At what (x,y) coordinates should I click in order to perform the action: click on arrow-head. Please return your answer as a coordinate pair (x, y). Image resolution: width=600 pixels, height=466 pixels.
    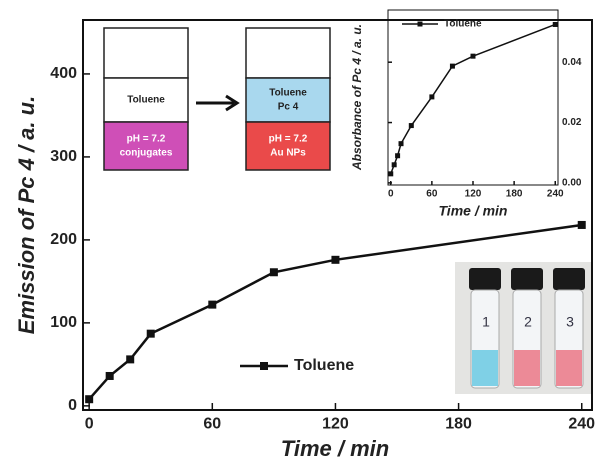
    Looking at the image, I should click on (232, 103).